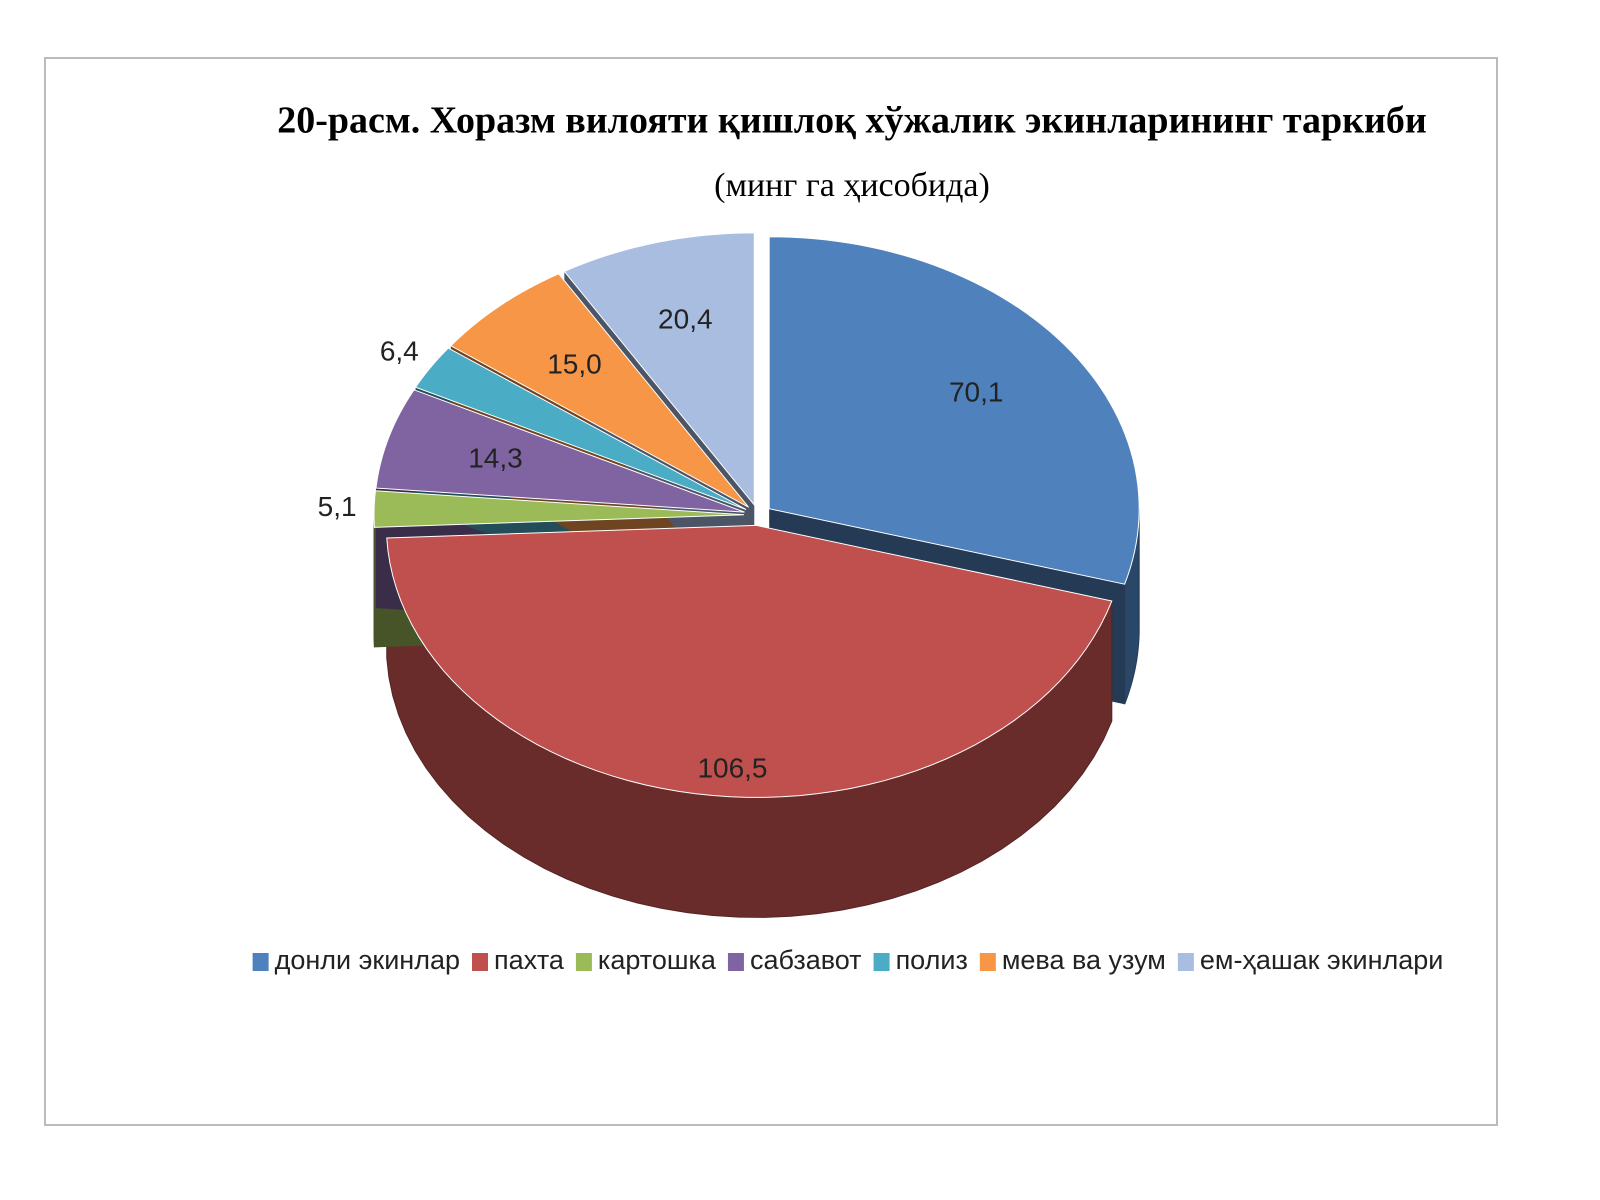  Describe the element at coordinates (1322, 960) in the screenshot. I see `legend-label: ем-ҳашак экинлари` at that location.